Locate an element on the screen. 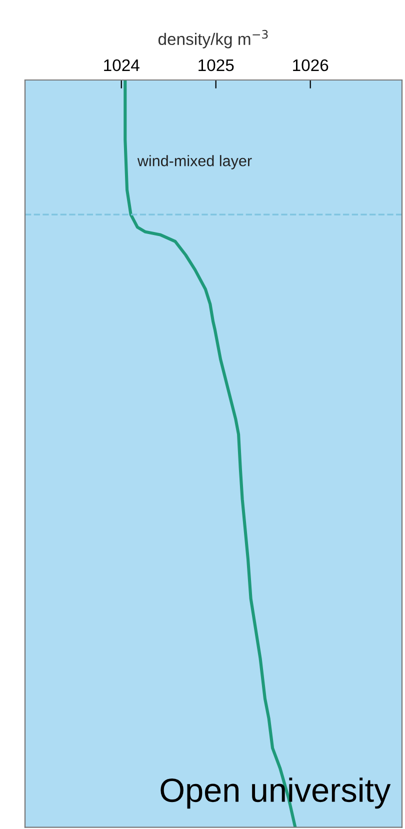 The width and height of the screenshot is (405, 829). x-axis-title: density/kg m$^{−3}$ is located at coordinates (213, 39).